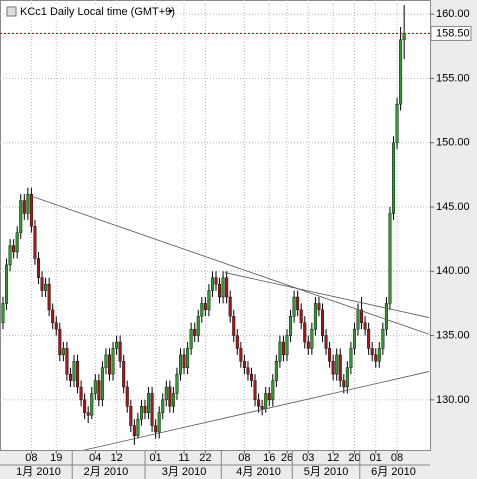  I want to click on title-icon, so click(11, 11).